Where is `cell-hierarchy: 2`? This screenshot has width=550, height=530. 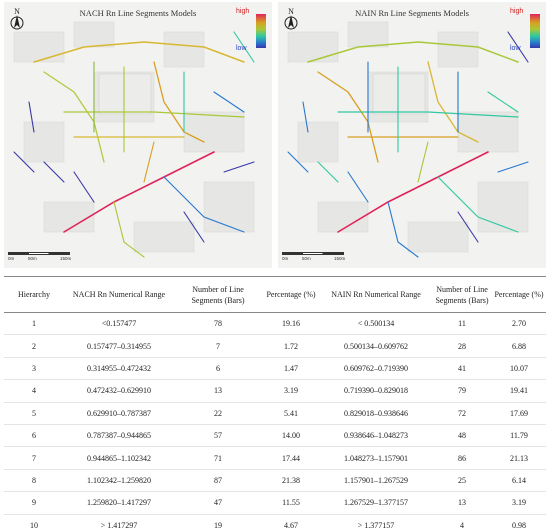 cell-hierarchy: 2 is located at coordinates (34, 346).